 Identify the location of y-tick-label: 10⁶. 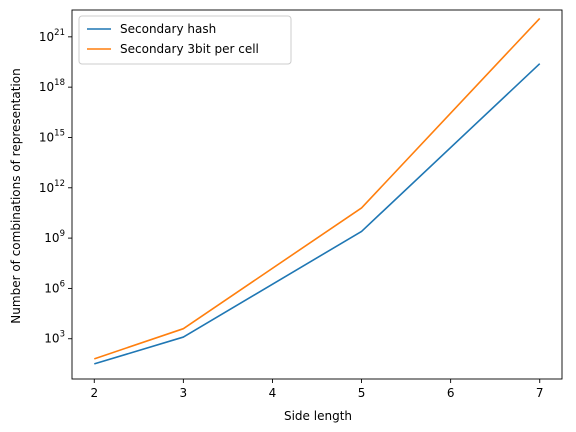
(54, 287).